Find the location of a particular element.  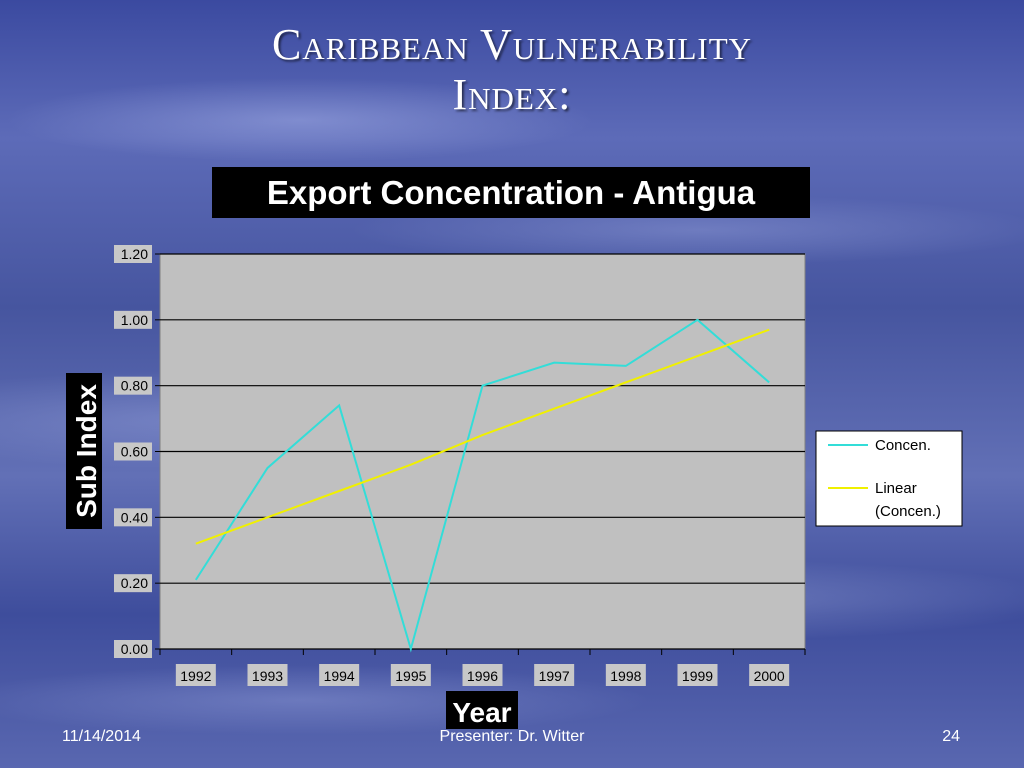

slide-title-line2: Index: is located at coordinates (512, 94).